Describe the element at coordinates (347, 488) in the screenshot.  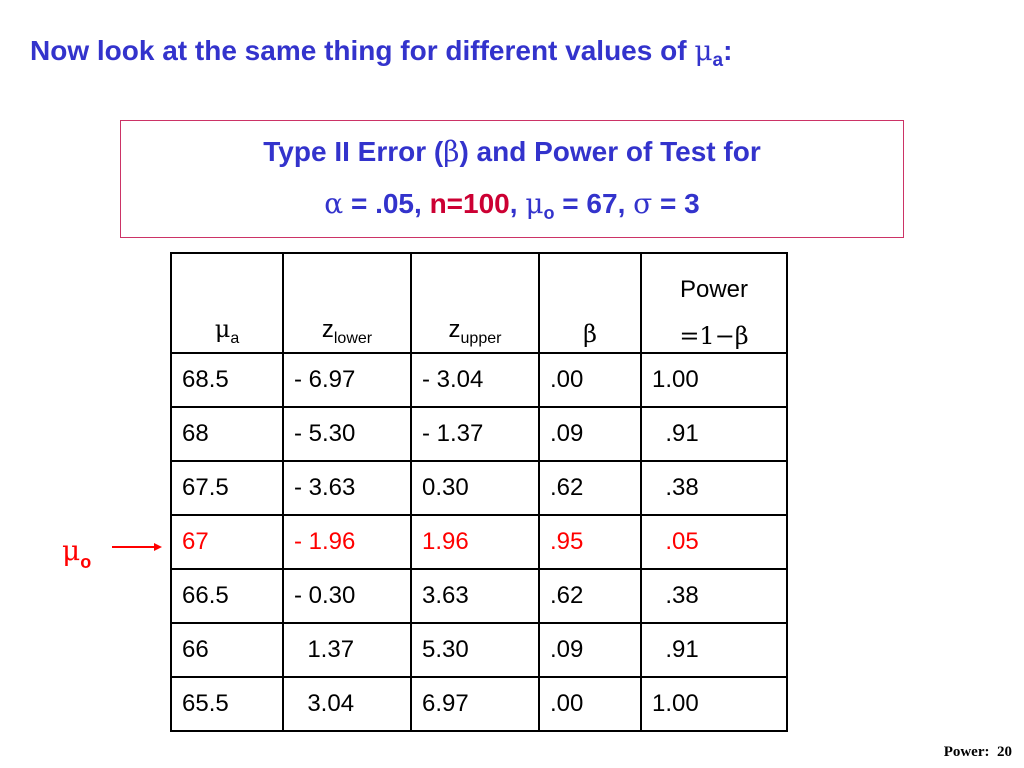
I see `table-cell: - 3.63` at that location.